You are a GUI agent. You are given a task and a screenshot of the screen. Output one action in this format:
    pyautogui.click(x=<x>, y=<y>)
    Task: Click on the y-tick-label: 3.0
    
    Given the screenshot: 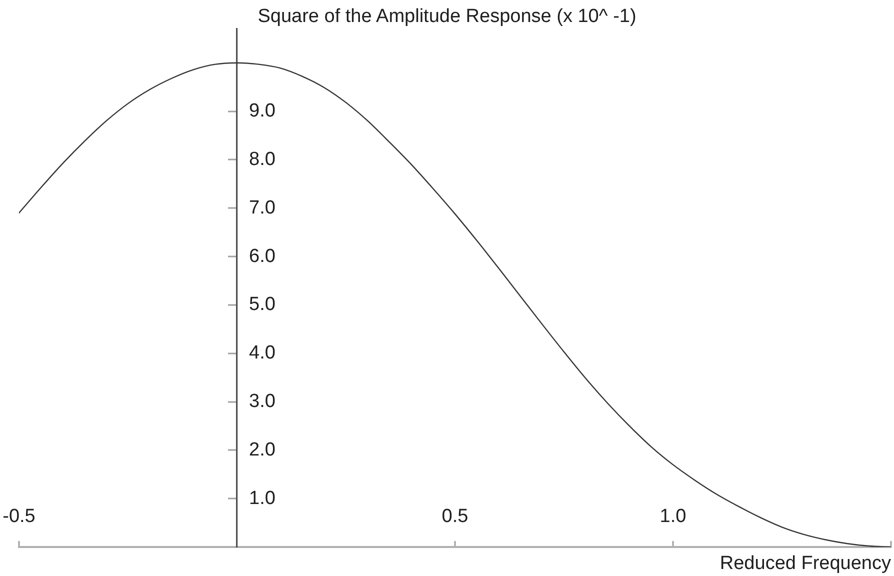 What is the action you would take?
    pyautogui.click(x=262, y=401)
    